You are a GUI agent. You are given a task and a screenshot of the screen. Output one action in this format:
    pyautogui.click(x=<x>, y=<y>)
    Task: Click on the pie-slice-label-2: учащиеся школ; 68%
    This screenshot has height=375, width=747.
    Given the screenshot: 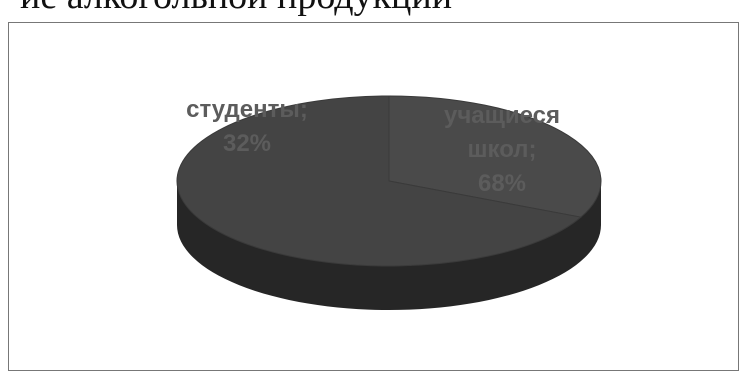 What is the action you would take?
    pyautogui.click(x=502, y=149)
    